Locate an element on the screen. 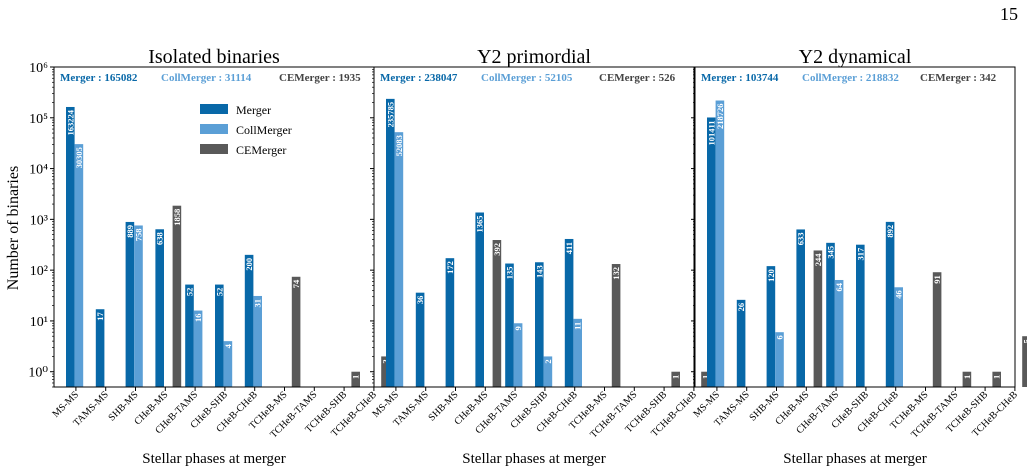 The image size is (1027, 472). bar-value-label: 91 is located at coordinates (937, 279).